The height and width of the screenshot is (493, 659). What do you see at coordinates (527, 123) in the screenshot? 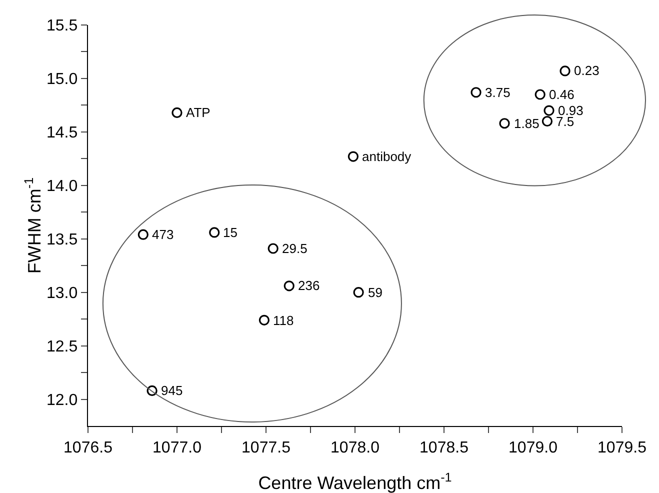
I see `annotation: 1.85` at bounding box center [527, 123].